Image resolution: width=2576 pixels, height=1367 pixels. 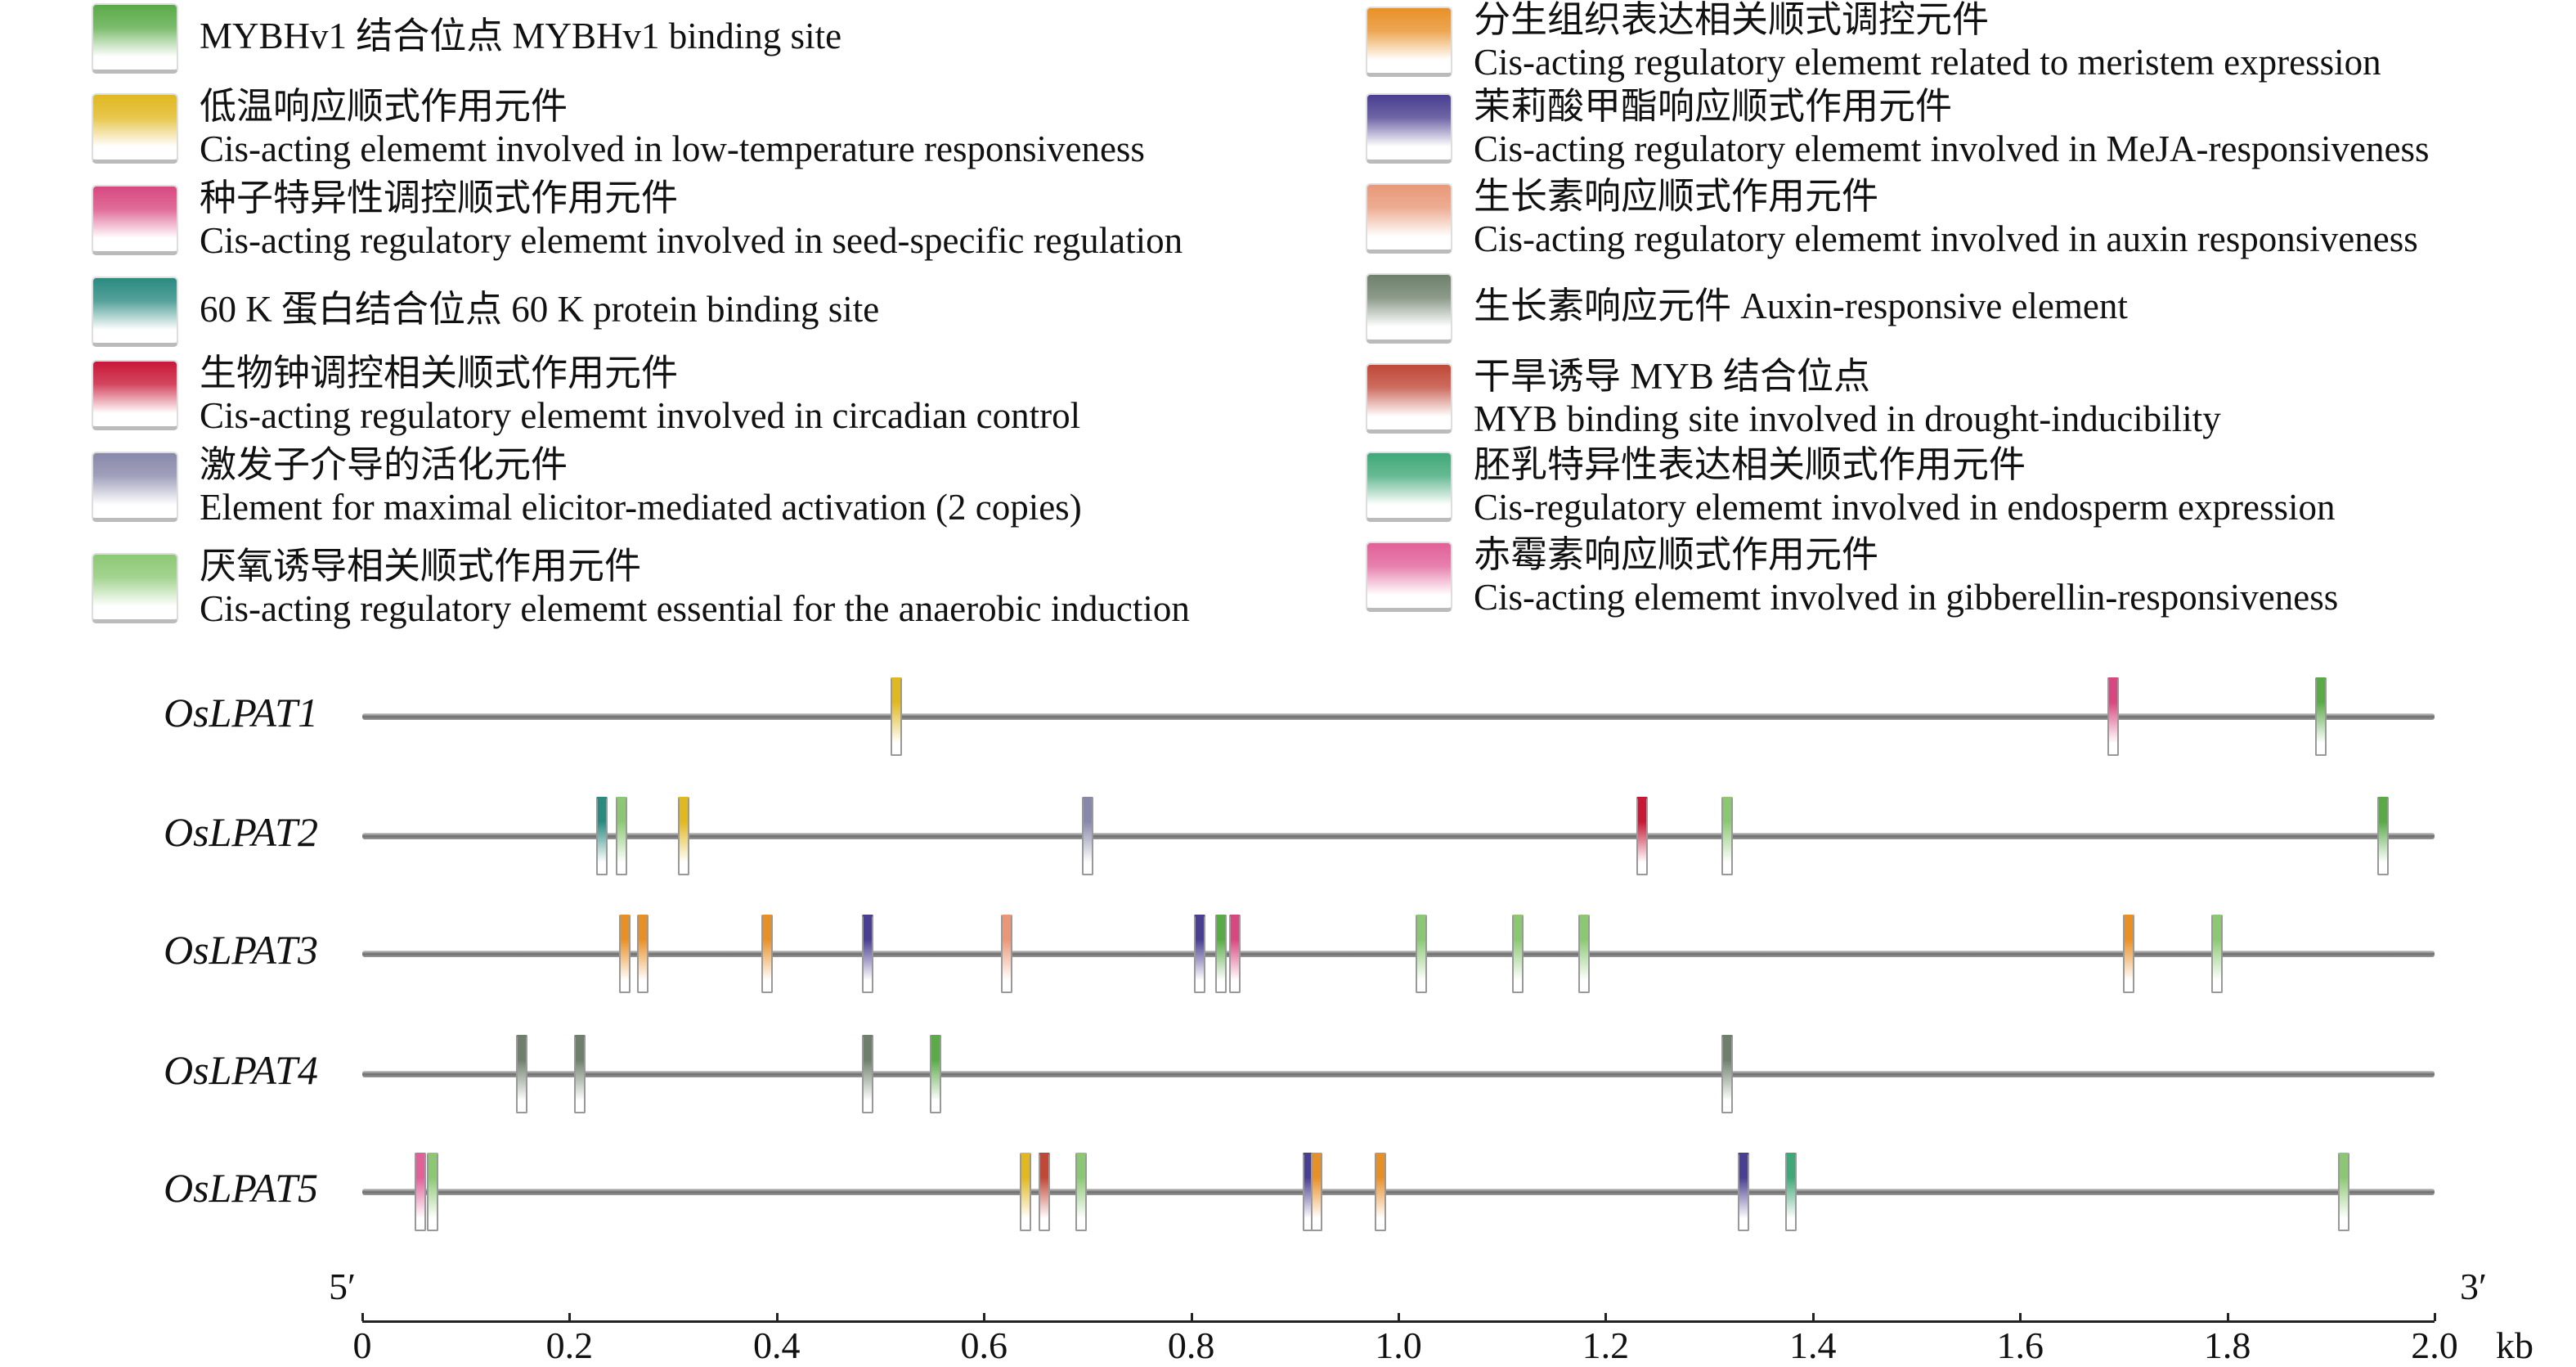 I want to click on legend-label-en: MYBHv1 binding site, so click(x=677, y=36).